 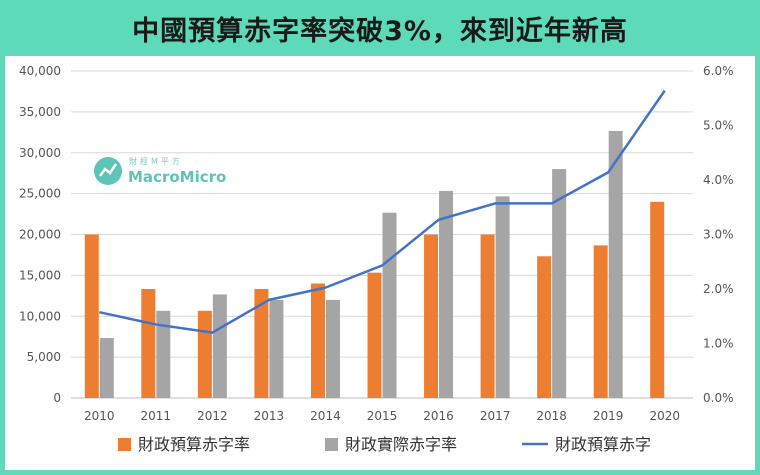 I want to click on x-tick-label: 2020, so click(x=664, y=416).